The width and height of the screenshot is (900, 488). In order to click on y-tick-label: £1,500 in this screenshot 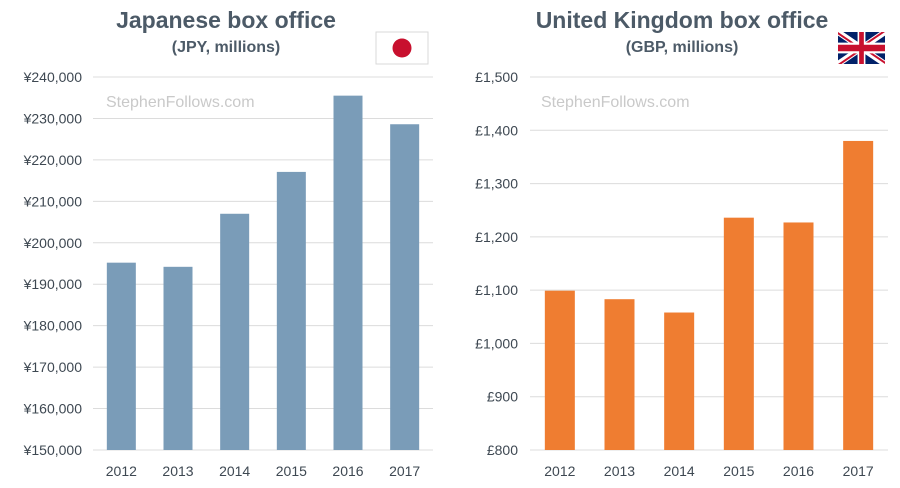, I will do `click(496, 77)`.